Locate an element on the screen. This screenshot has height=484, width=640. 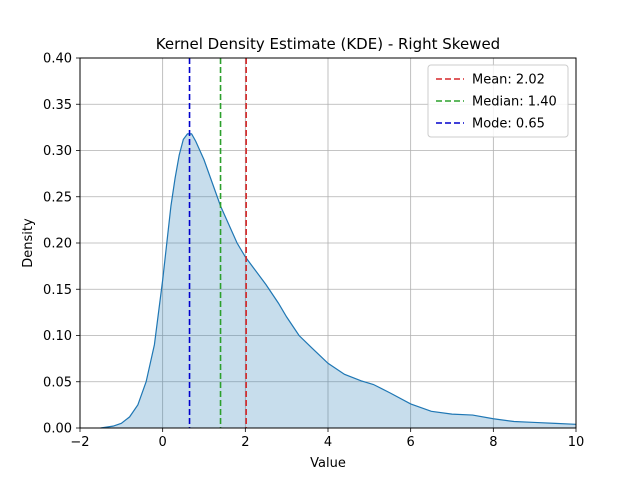
y-axis-label: Density is located at coordinates (28, 243).